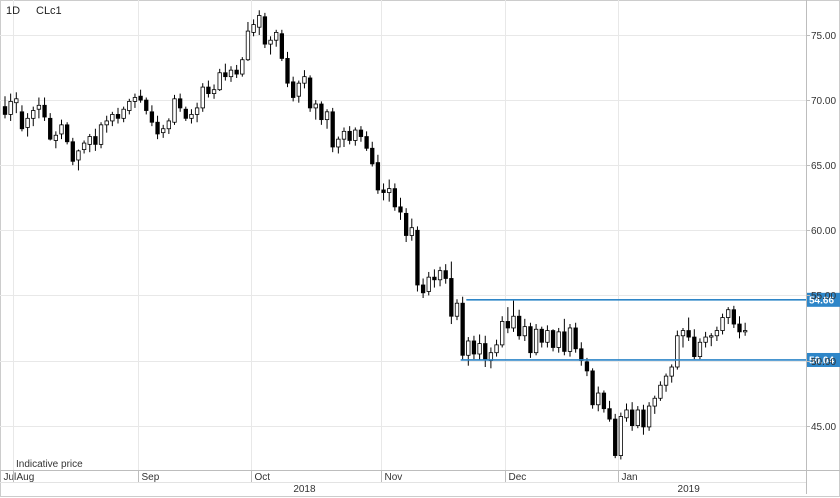  Describe the element at coordinates (823, 166) in the screenshot. I see `y-tick-label: 65.00` at that location.